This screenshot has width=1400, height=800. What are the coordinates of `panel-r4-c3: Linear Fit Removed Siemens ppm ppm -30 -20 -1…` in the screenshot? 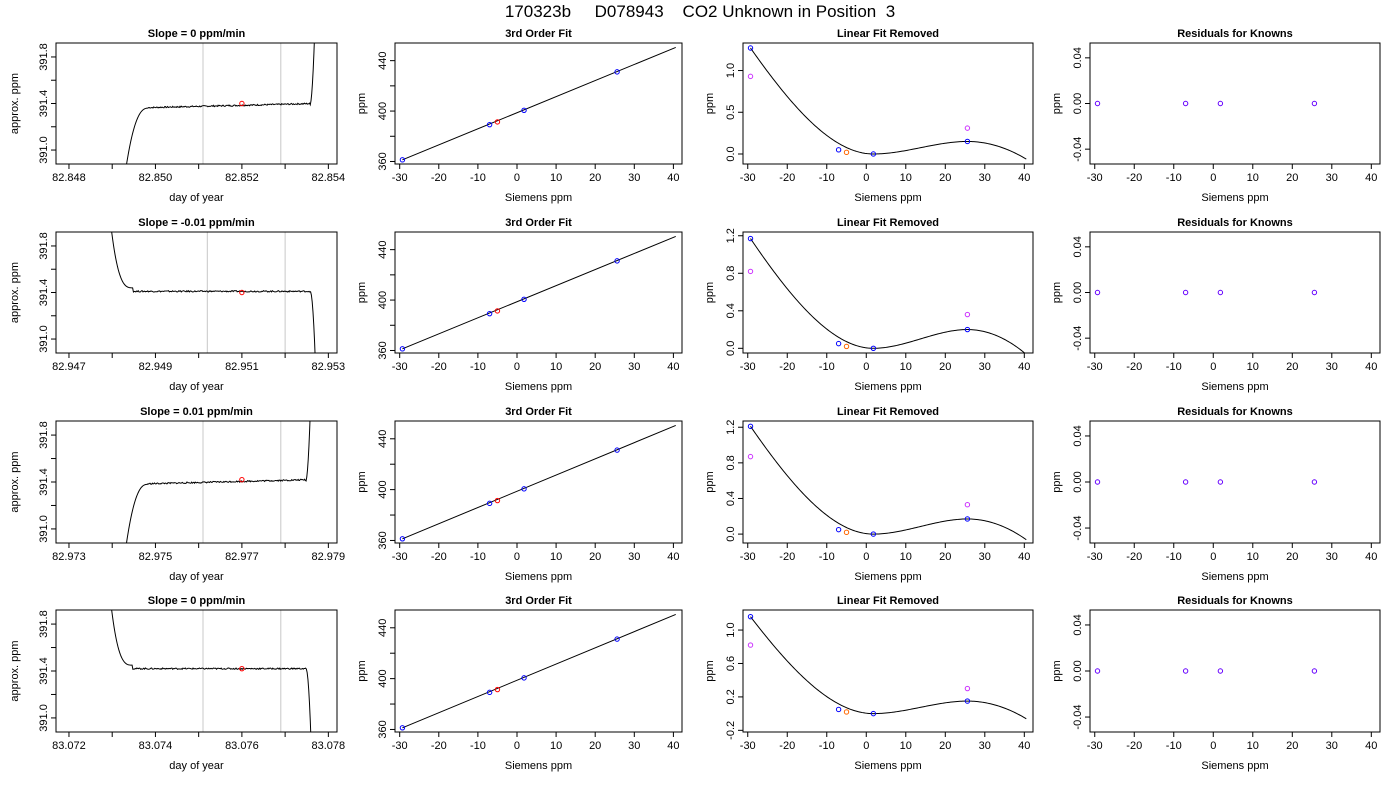 It's located at (869, 683).